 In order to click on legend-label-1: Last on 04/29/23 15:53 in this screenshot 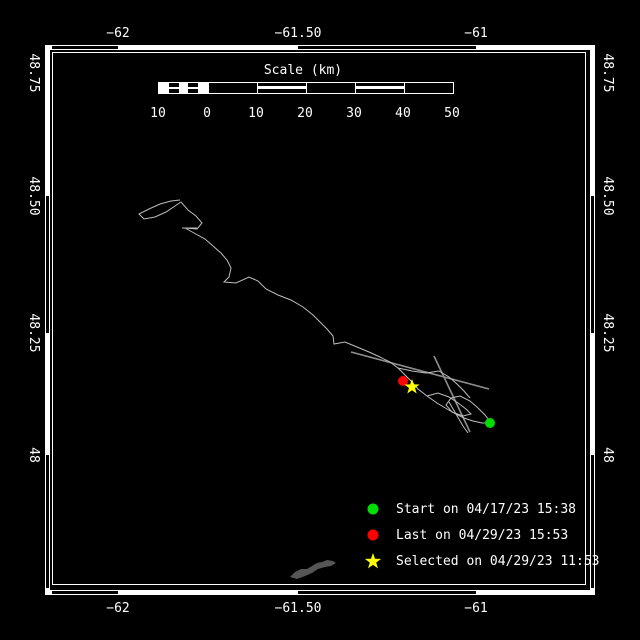, I will do `click(482, 535)`.